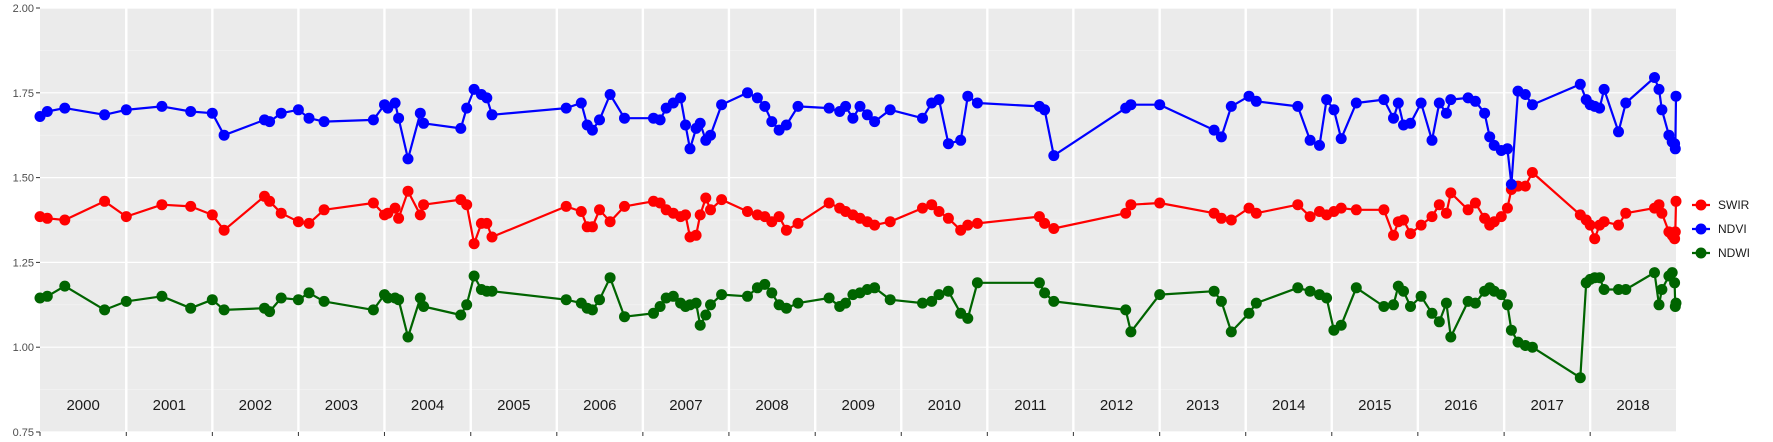 The height and width of the screenshot is (442, 1773). I want to click on legend-dot, so click(1701, 229).